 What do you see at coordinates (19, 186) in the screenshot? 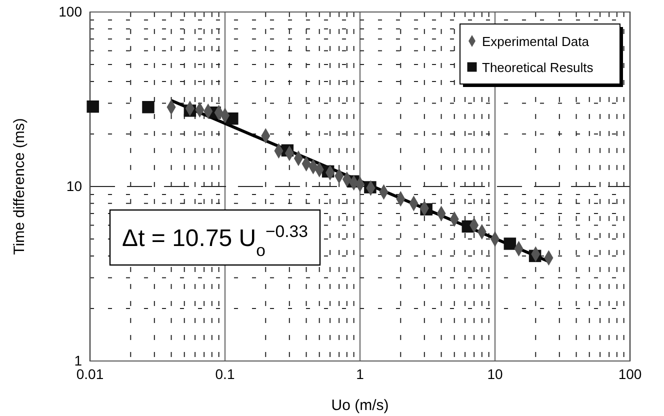
I see `y-axis-title: Time difference (ms)` at bounding box center [19, 186].